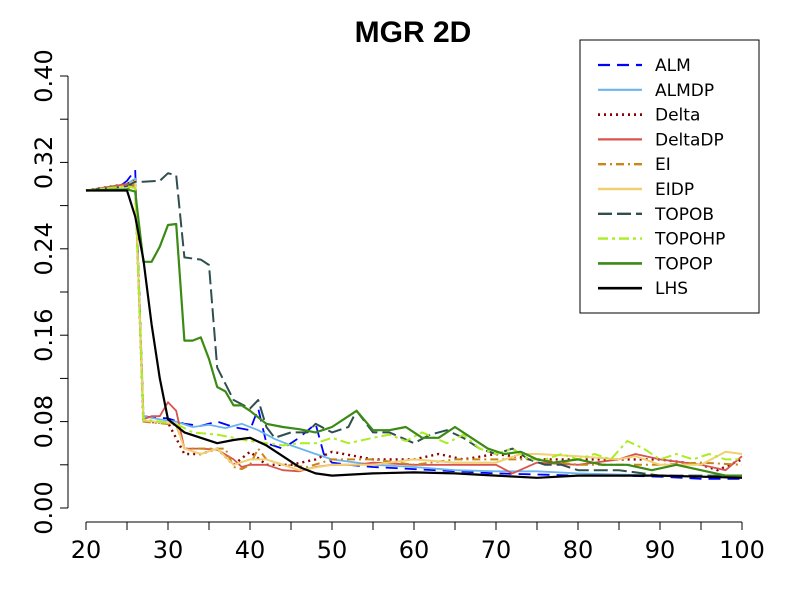  Describe the element at coordinates (414, 550) in the screenshot. I see `x-tick-label: 60` at that location.